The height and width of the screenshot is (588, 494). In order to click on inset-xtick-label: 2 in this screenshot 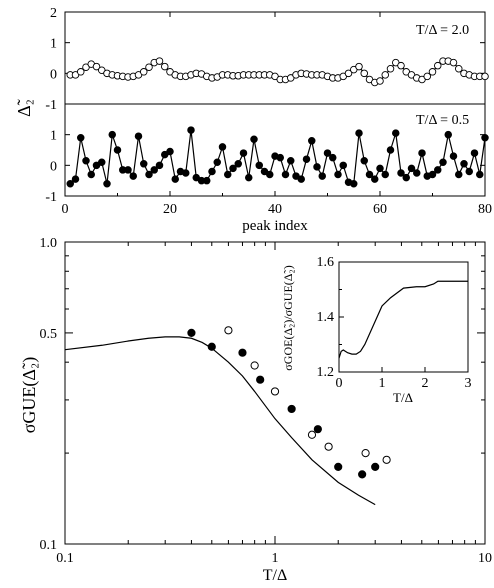, I will do `click(425, 383)`.